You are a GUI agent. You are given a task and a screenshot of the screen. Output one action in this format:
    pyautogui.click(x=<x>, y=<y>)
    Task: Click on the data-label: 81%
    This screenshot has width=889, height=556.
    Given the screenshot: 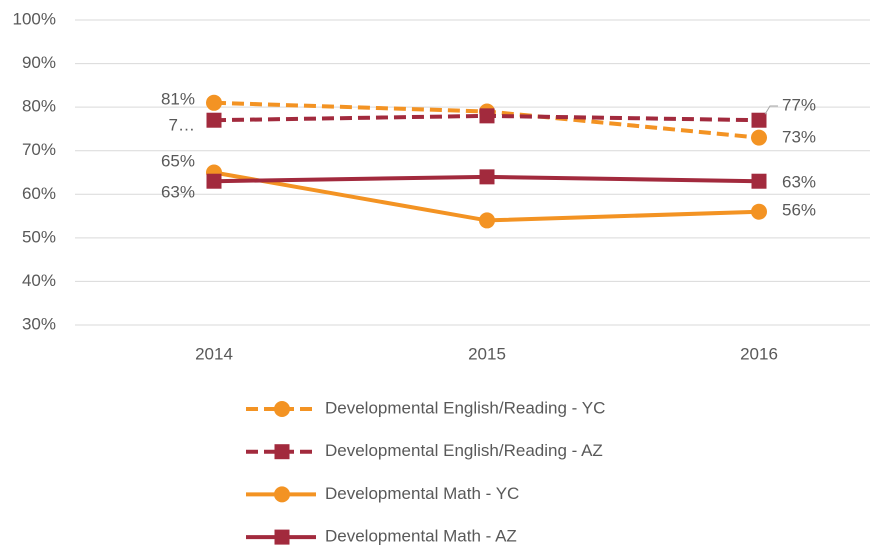 What is the action you would take?
    pyautogui.click(x=178, y=98)
    